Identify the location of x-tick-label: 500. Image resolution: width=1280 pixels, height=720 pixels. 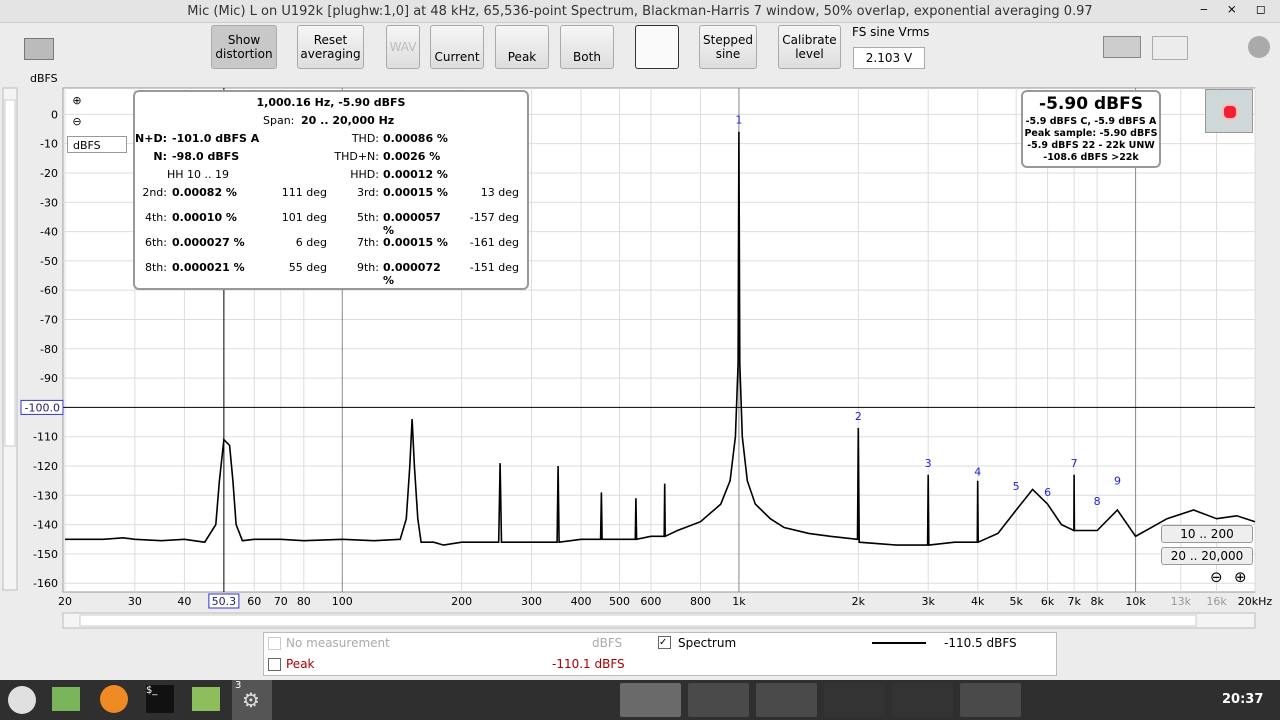
(619, 601).